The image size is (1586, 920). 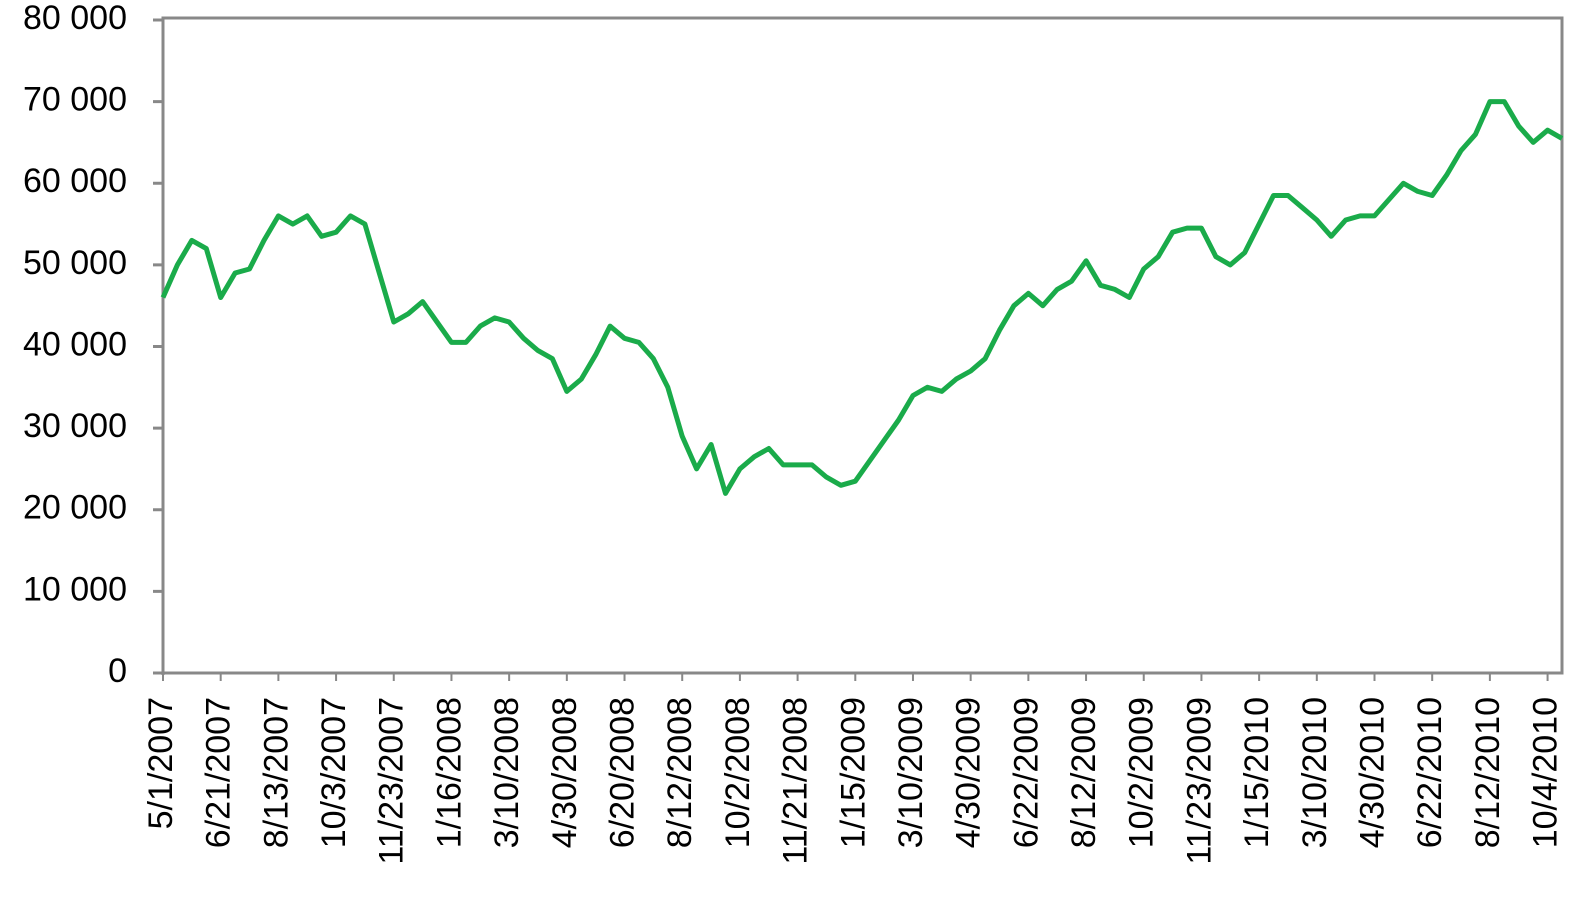 What do you see at coordinates (911, 772) in the screenshot?
I see `x-tick-label: 3/10/2009` at bounding box center [911, 772].